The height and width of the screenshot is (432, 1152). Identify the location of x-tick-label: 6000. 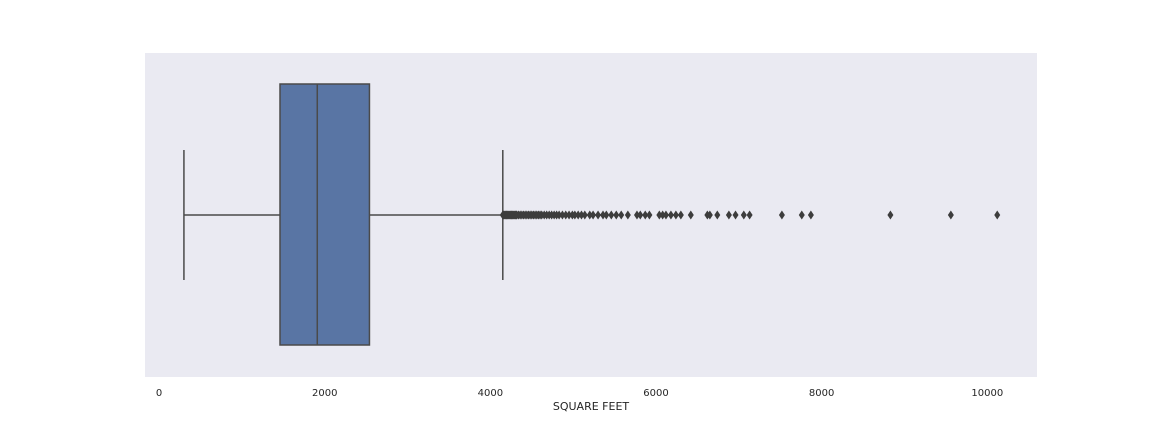
(655, 393).